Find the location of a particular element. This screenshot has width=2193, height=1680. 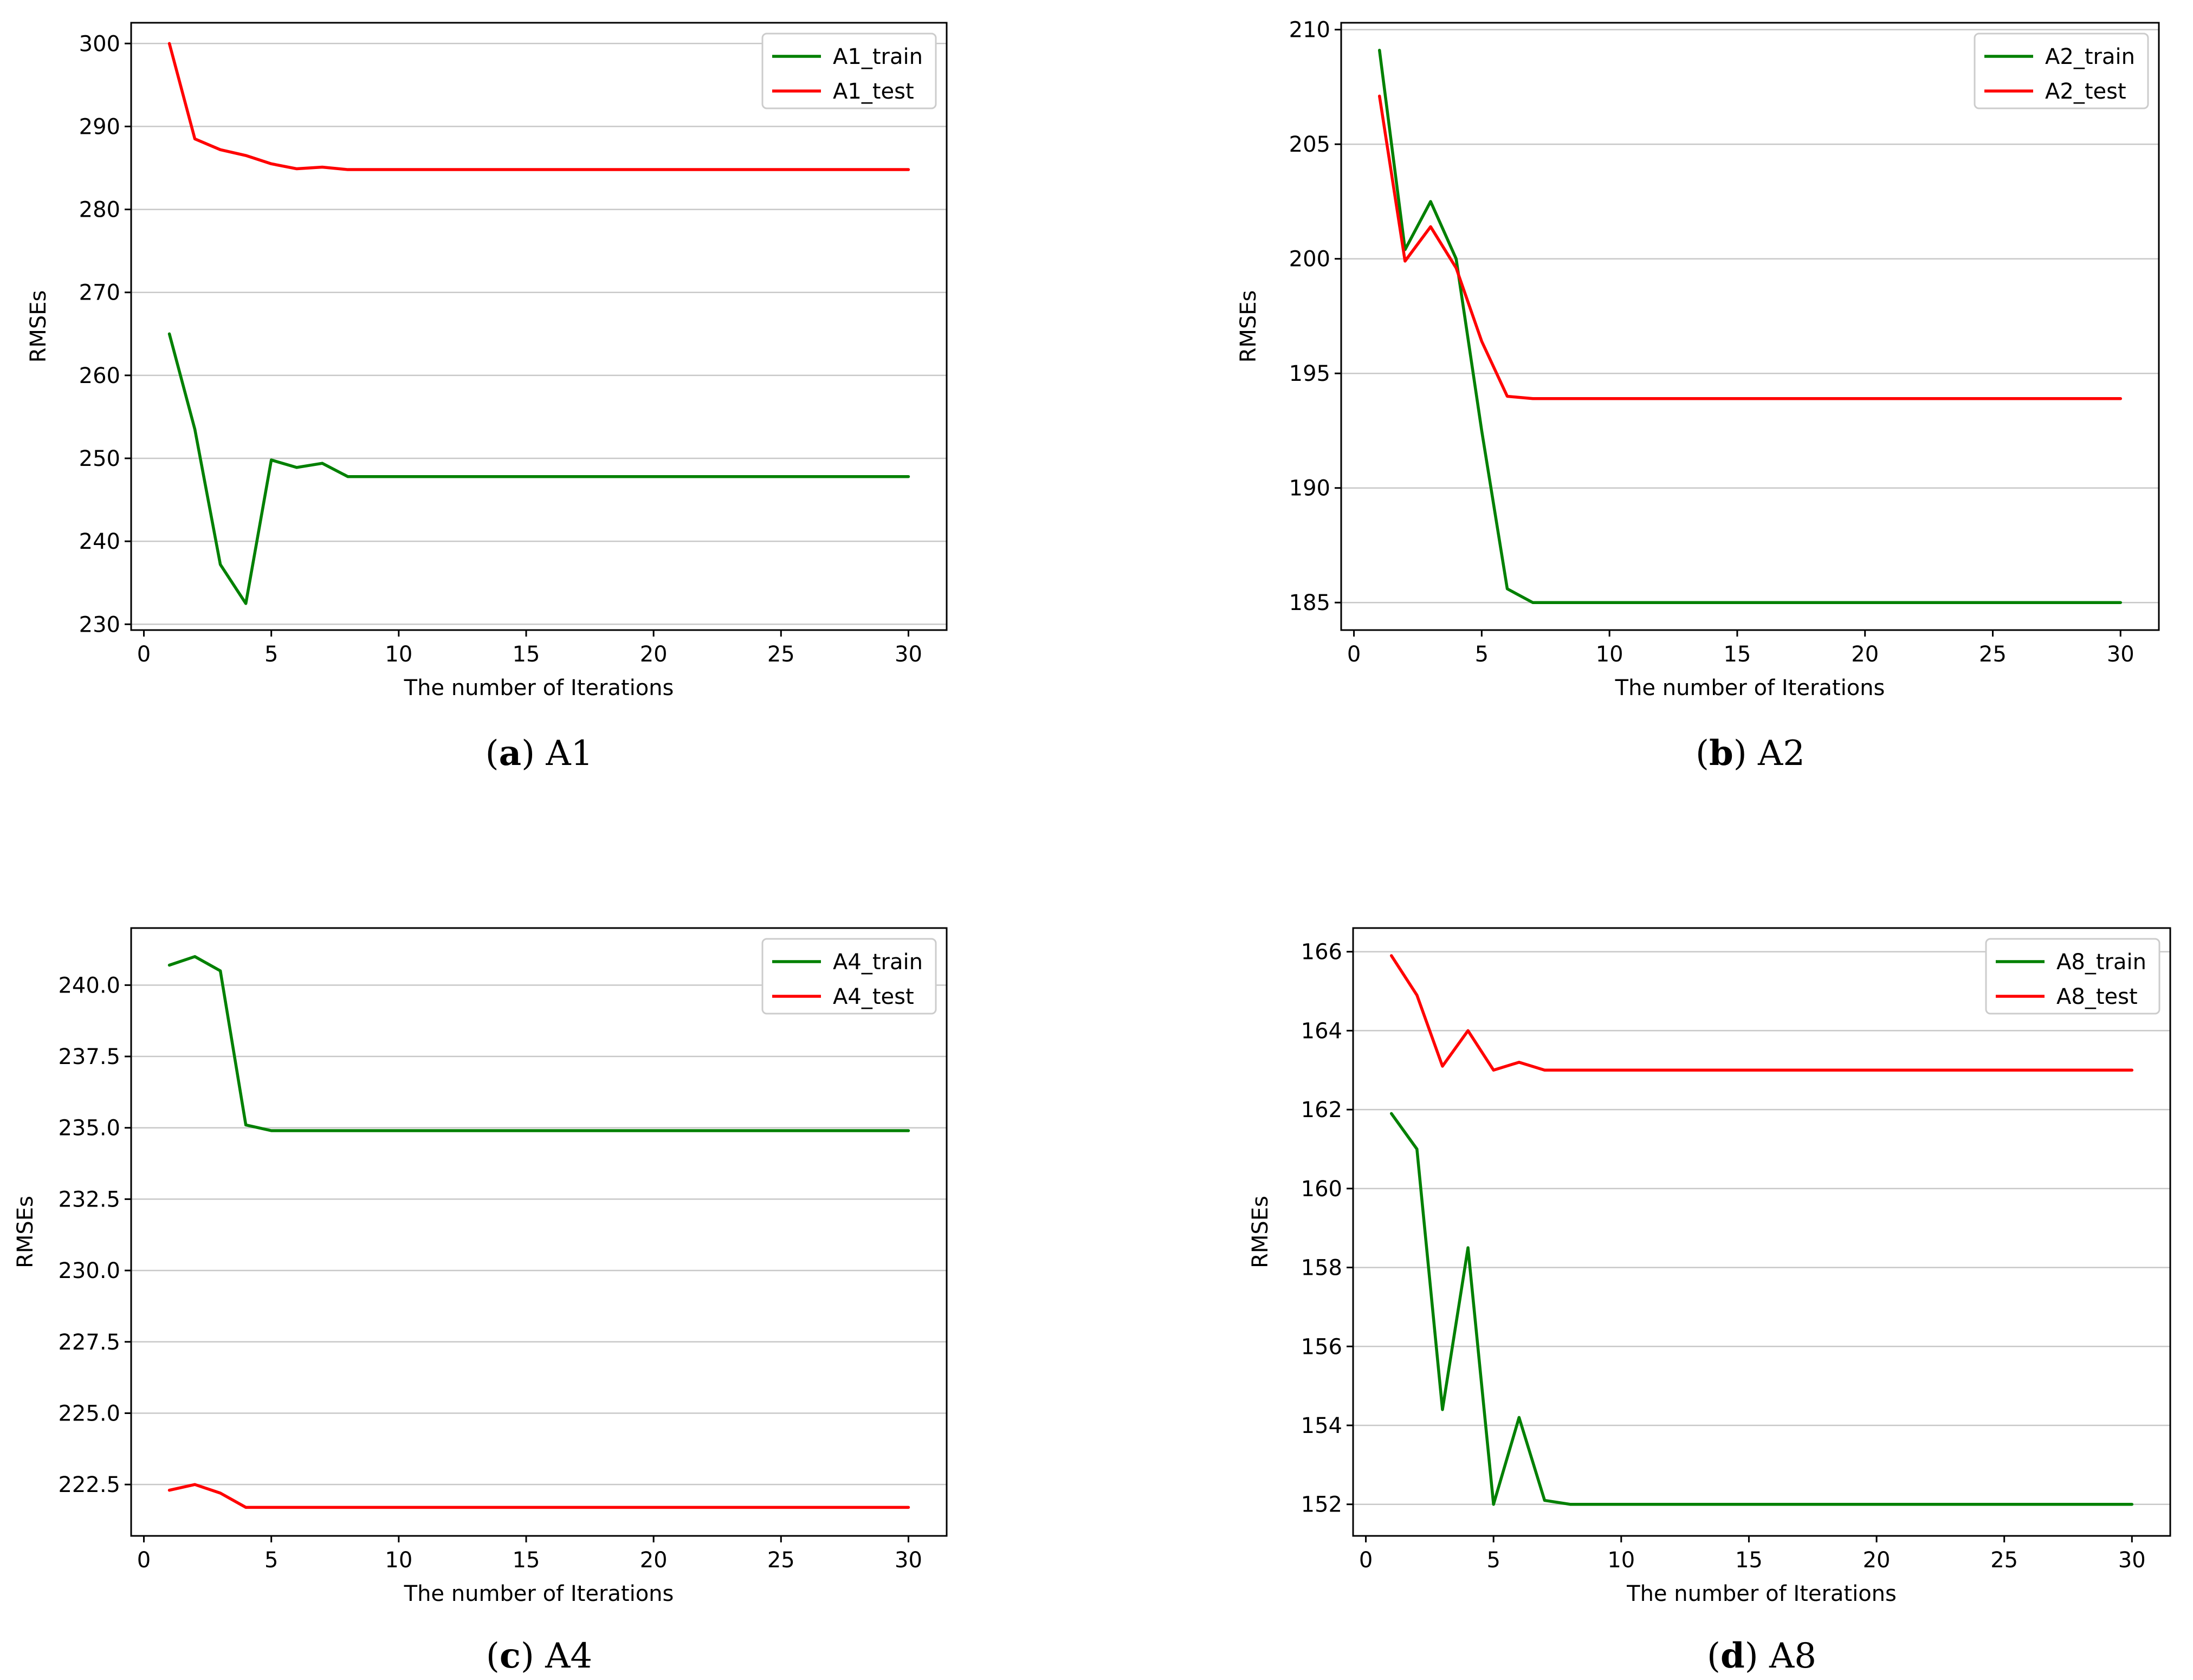

y-tick-label: 154 is located at coordinates (1321, 1426).